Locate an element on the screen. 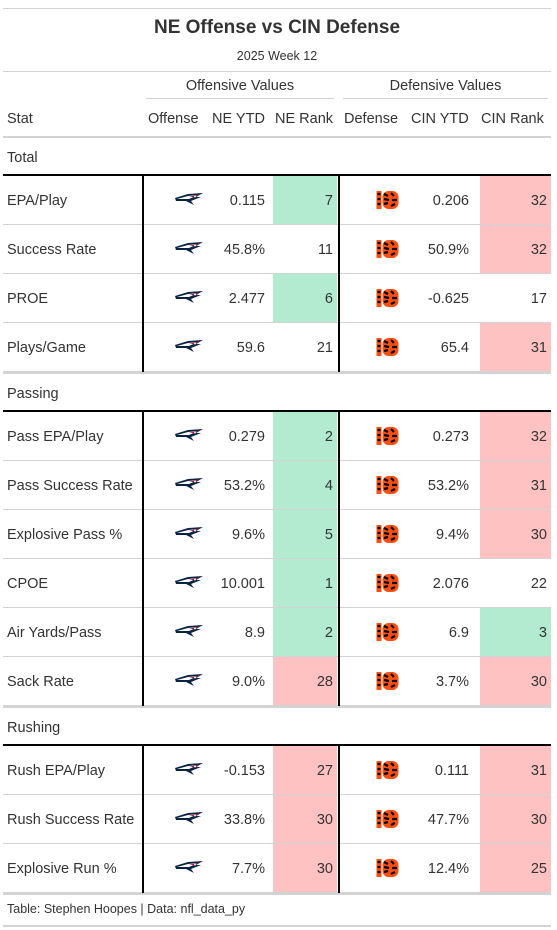 The width and height of the screenshot is (557, 930). col-header-stat: Stat is located at coordinates (20, 119).